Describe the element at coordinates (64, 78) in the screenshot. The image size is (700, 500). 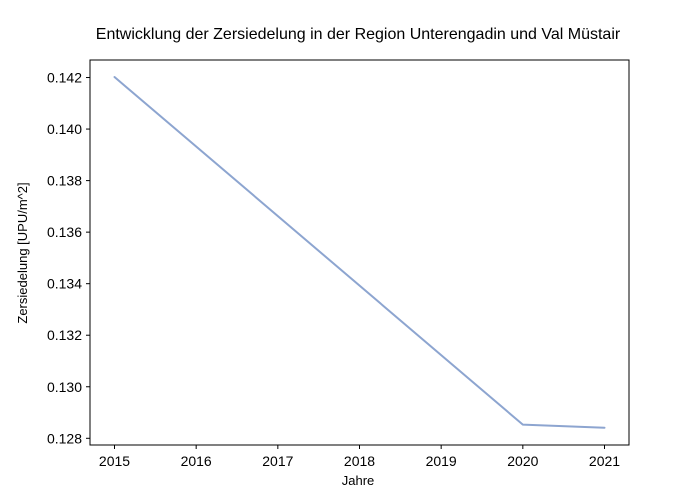
I see `y-tick-label: 0.142` at that location.